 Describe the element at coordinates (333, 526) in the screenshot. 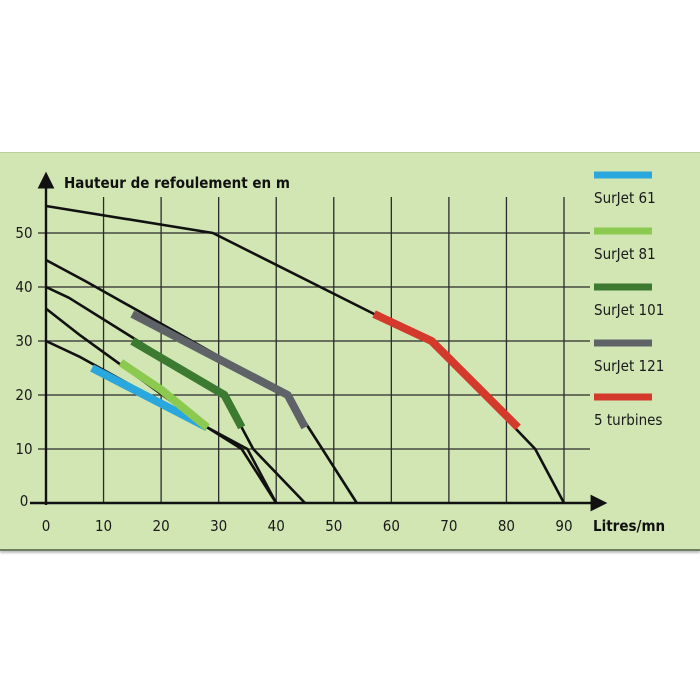

I see `x-tick-label-50: 50` at that location.